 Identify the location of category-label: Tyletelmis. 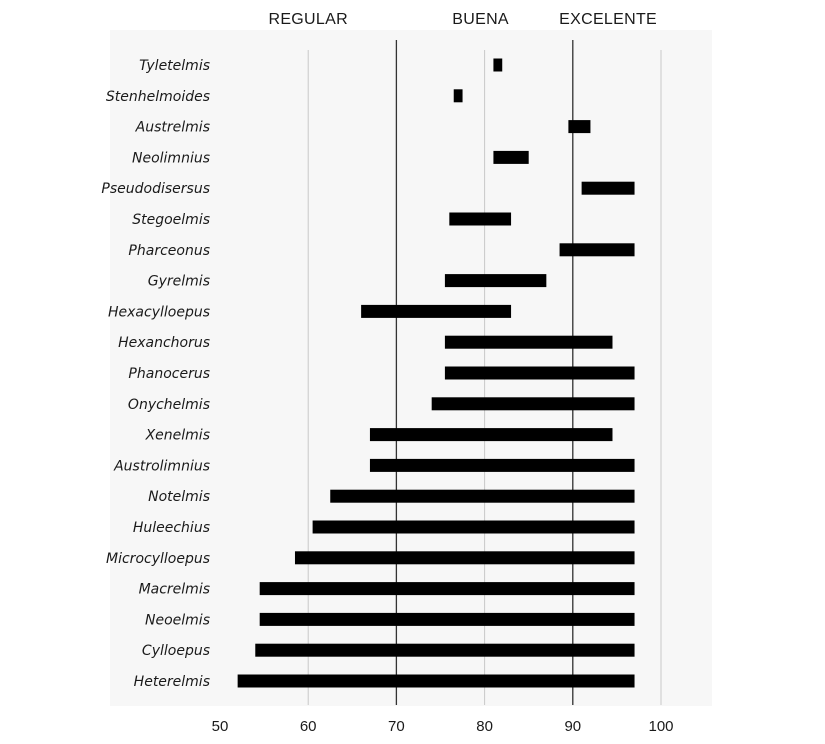
(174, 66).